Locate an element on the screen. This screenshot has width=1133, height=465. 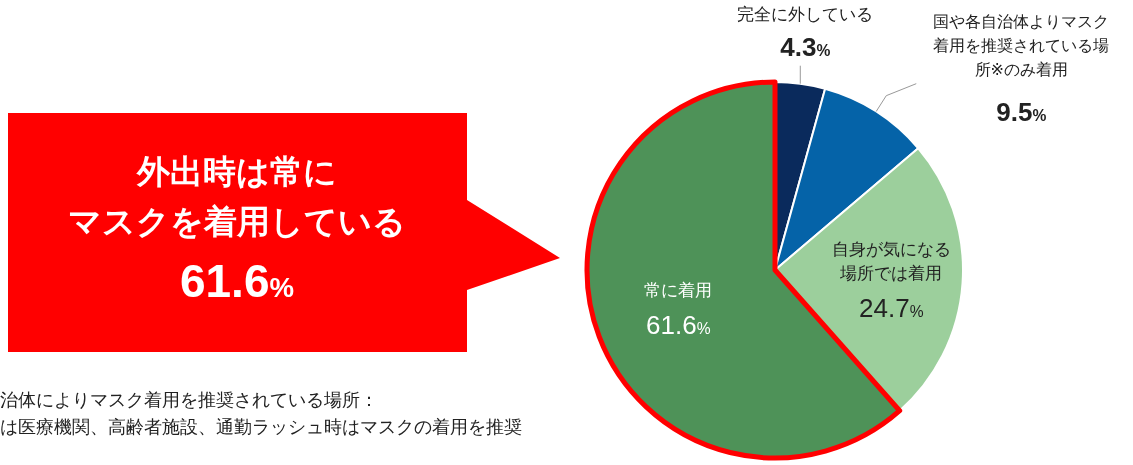
data-label: 9.5% is located at coordinates (1021, 112).